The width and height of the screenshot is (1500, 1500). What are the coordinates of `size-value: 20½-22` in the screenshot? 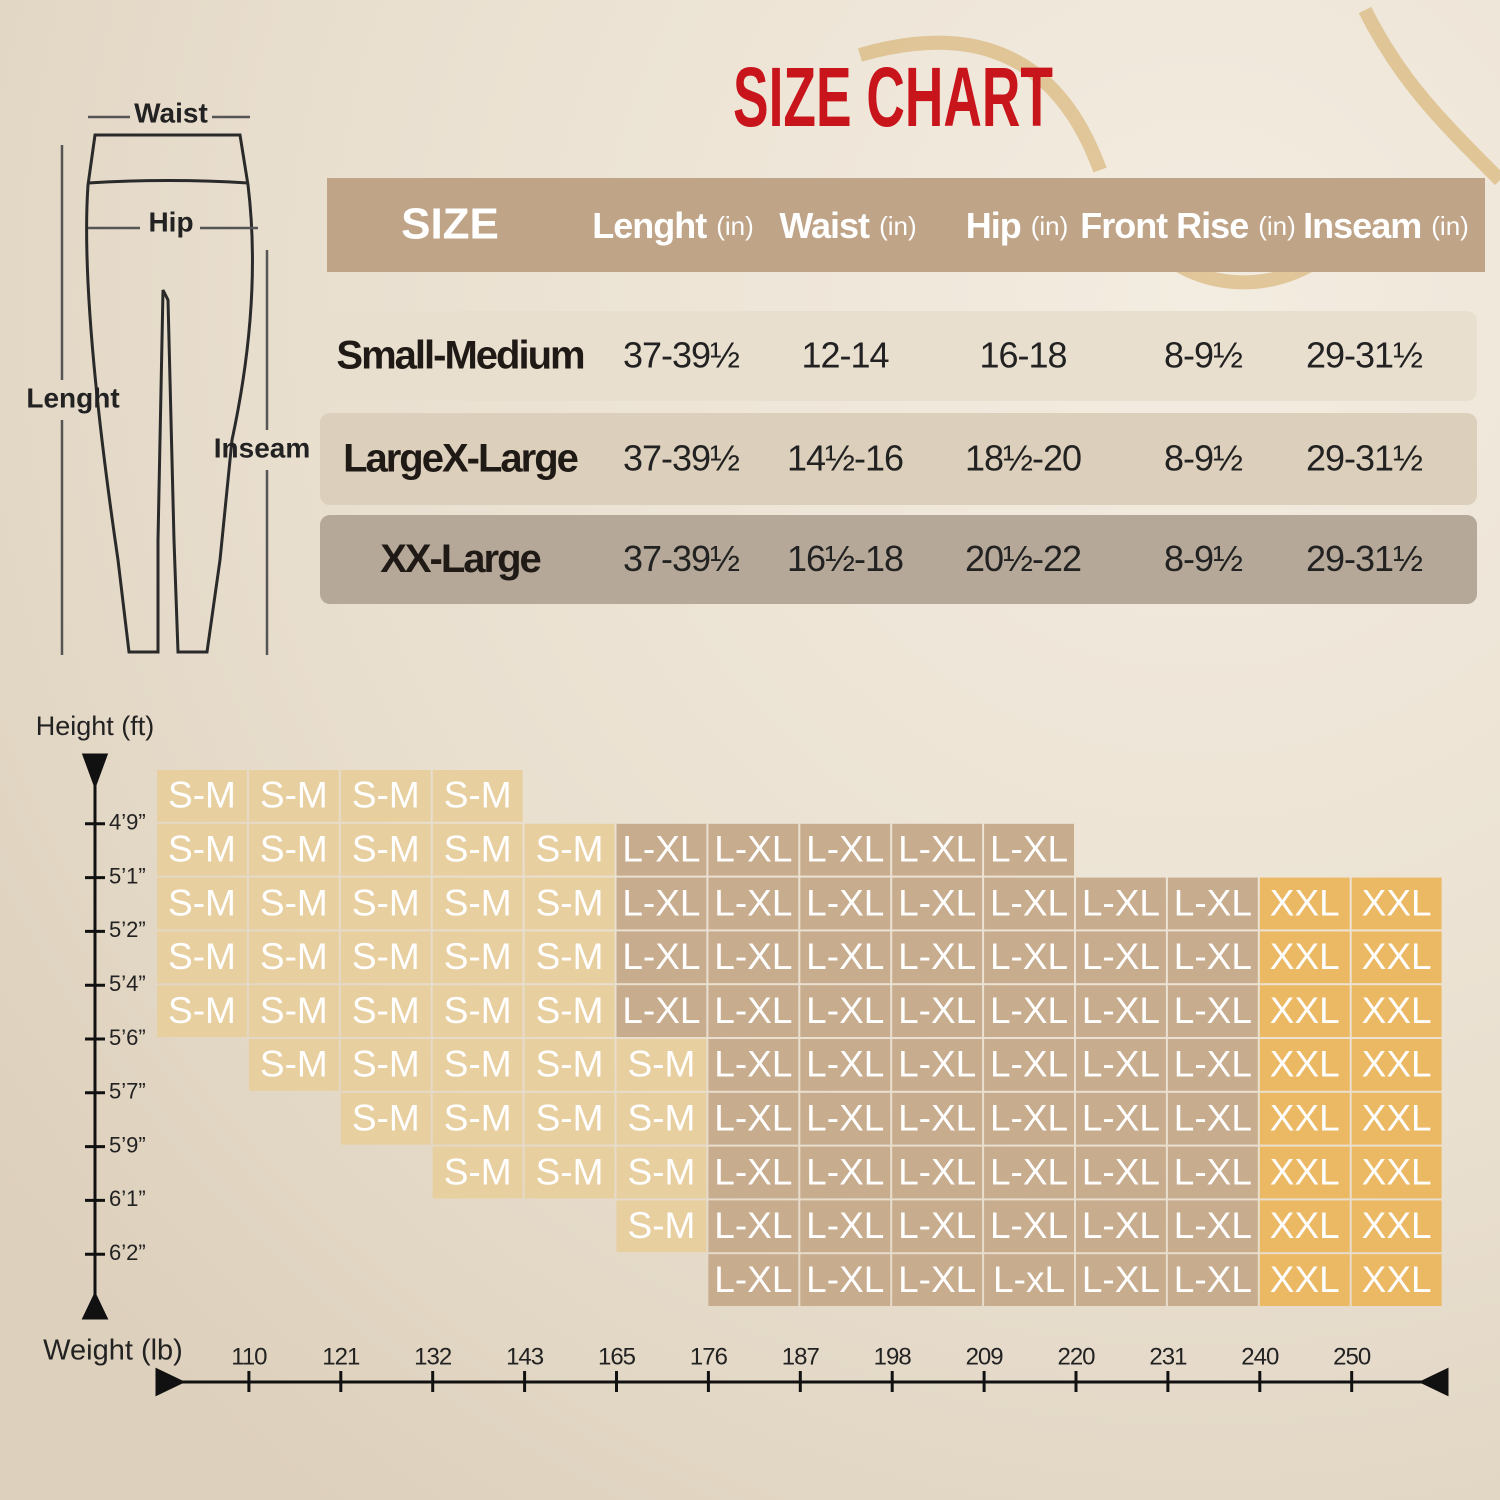 It's located at (1023, 558).